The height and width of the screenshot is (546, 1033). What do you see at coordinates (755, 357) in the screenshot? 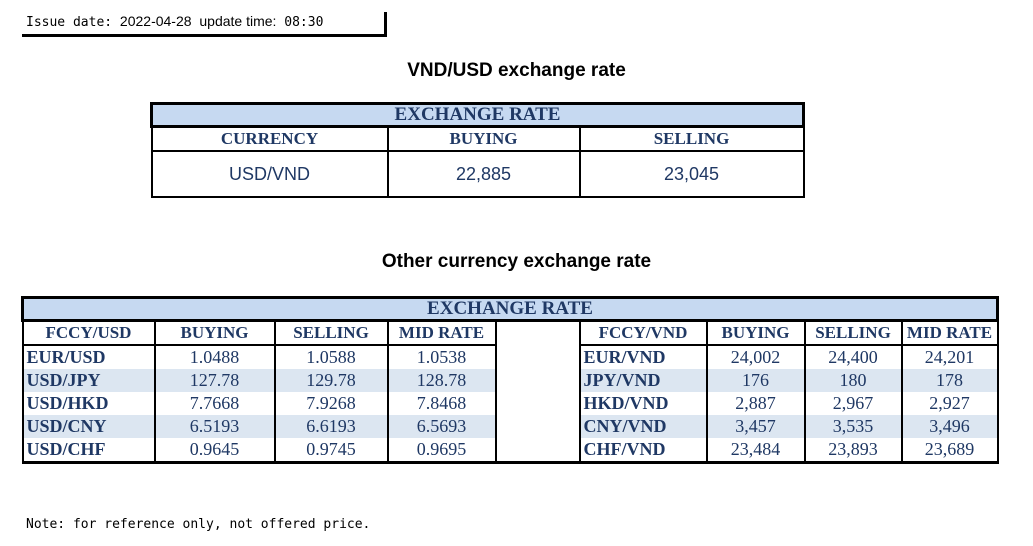
I see `r-buying-cell: 24,002` at bounding box center [755, 357].